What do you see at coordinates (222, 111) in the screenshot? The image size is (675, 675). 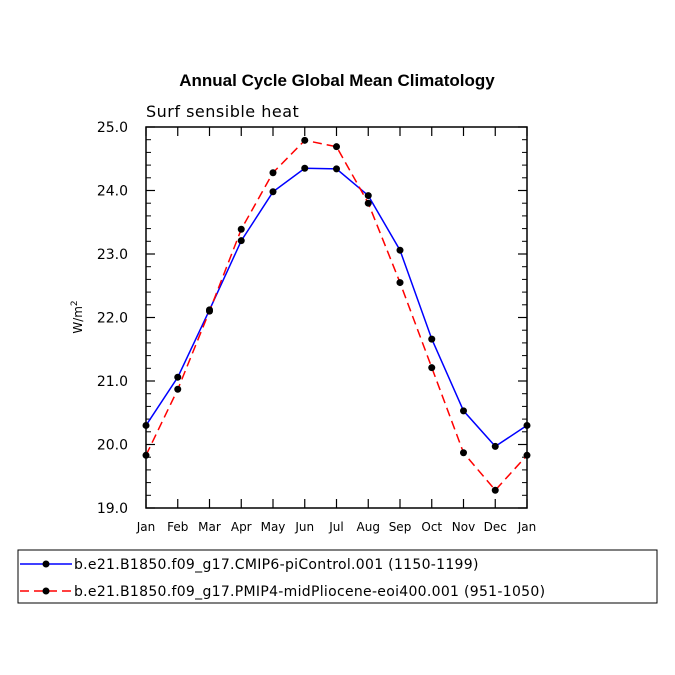 I see `chart-subtitle: Surf sensible heat` at bounding box center [222, 111].